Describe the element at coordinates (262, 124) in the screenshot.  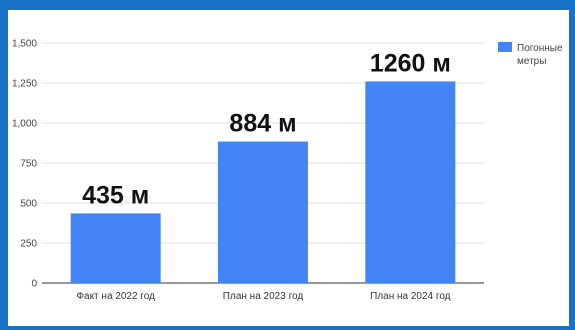
I see `data-label: 884 м` at that location.